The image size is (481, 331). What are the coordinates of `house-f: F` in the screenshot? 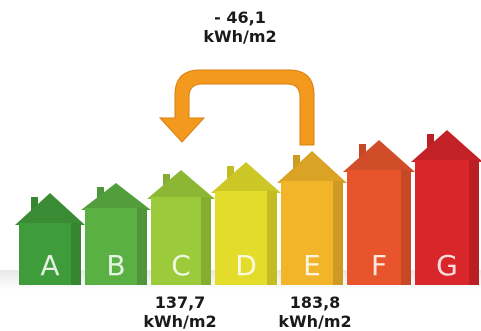 It's located at (379, 212).